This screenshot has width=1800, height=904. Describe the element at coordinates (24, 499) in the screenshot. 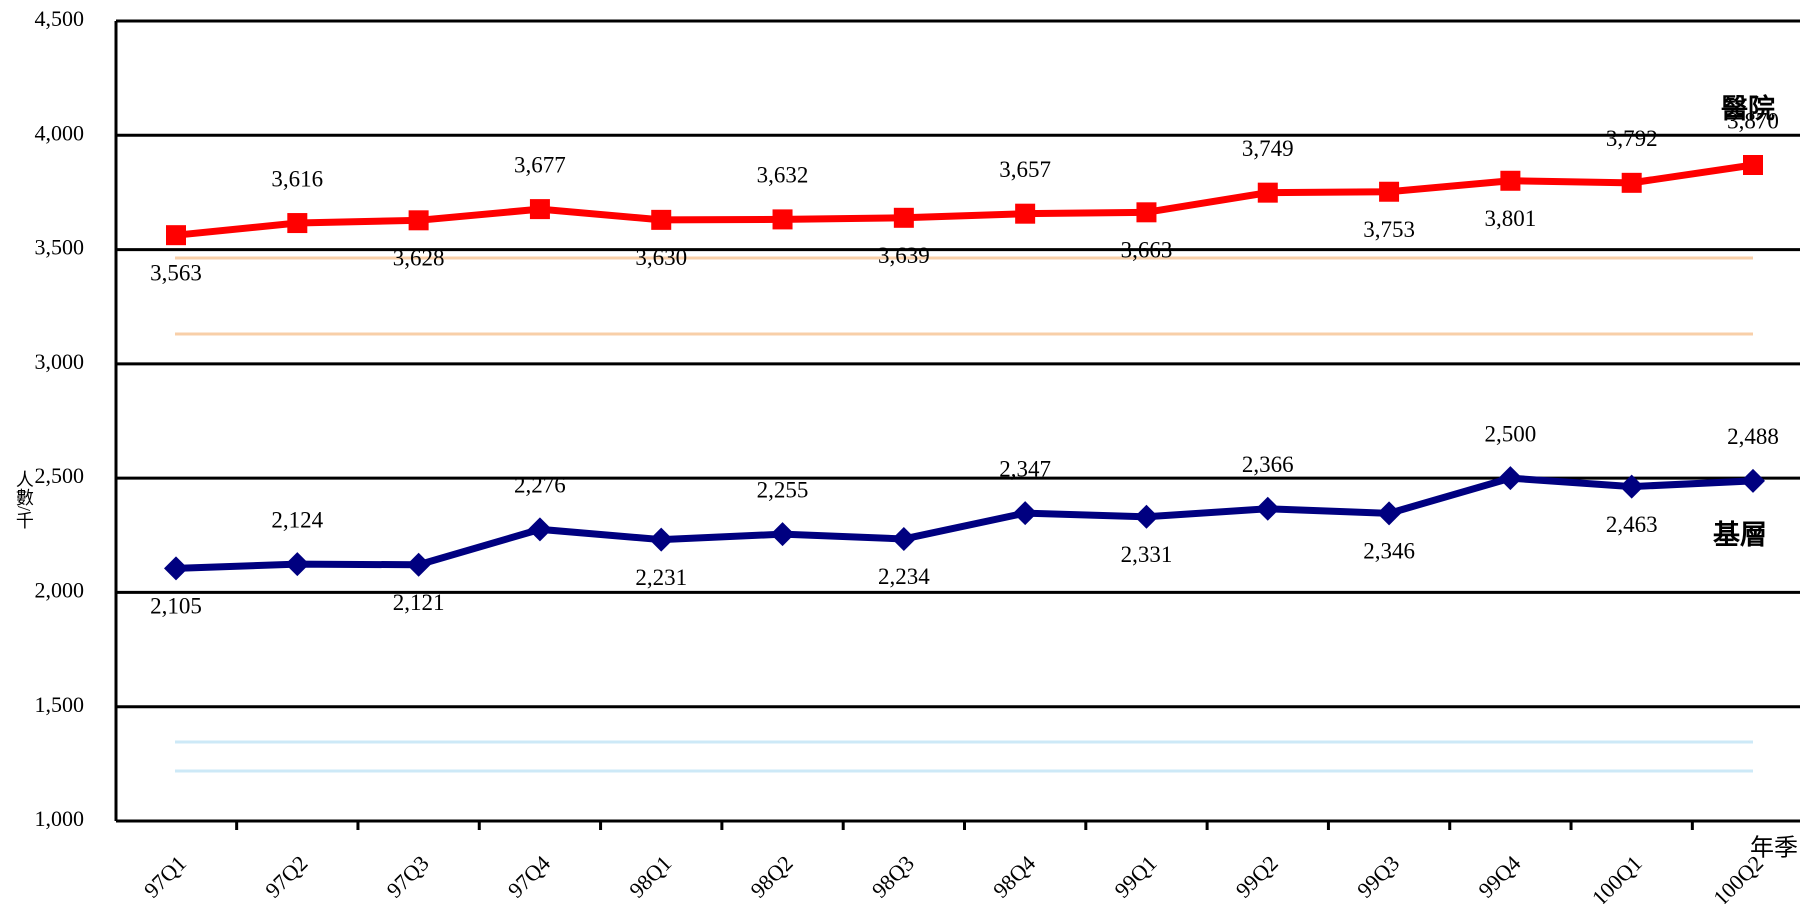

I see `y-axis-label: 人數/千` at that location.